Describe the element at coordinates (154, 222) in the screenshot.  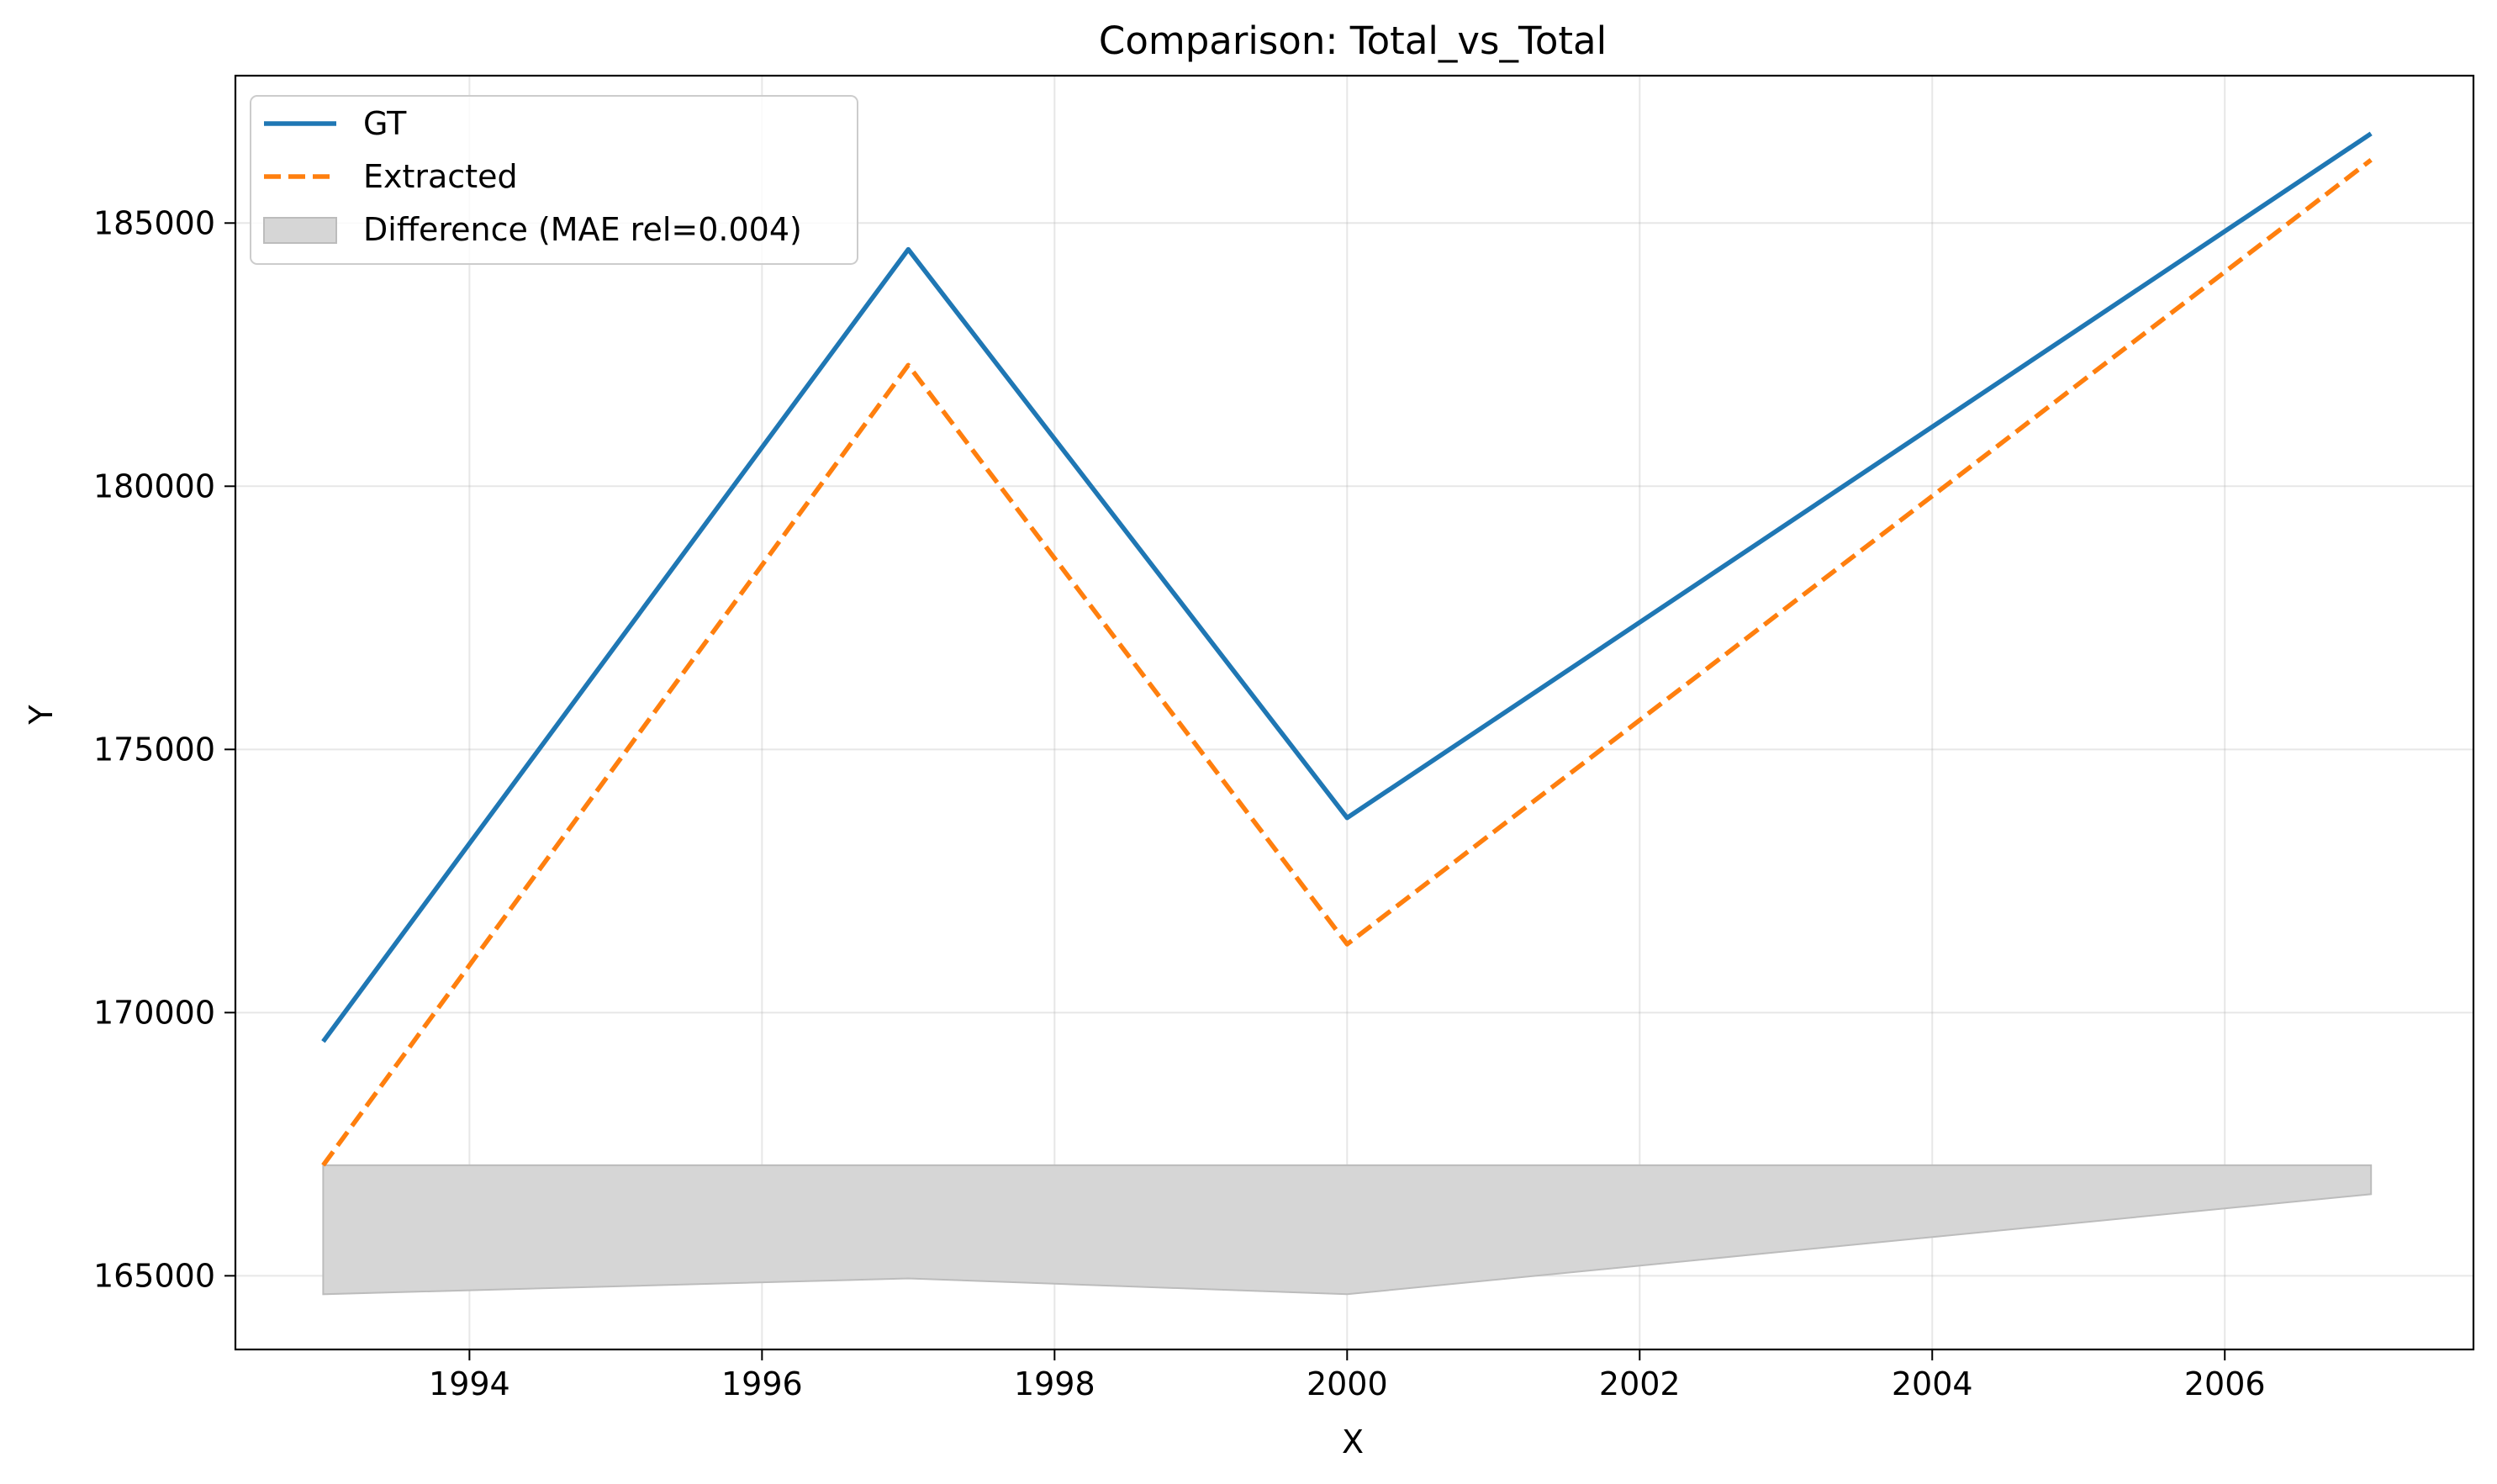
I see `y-tick-label: 185000` at that location.